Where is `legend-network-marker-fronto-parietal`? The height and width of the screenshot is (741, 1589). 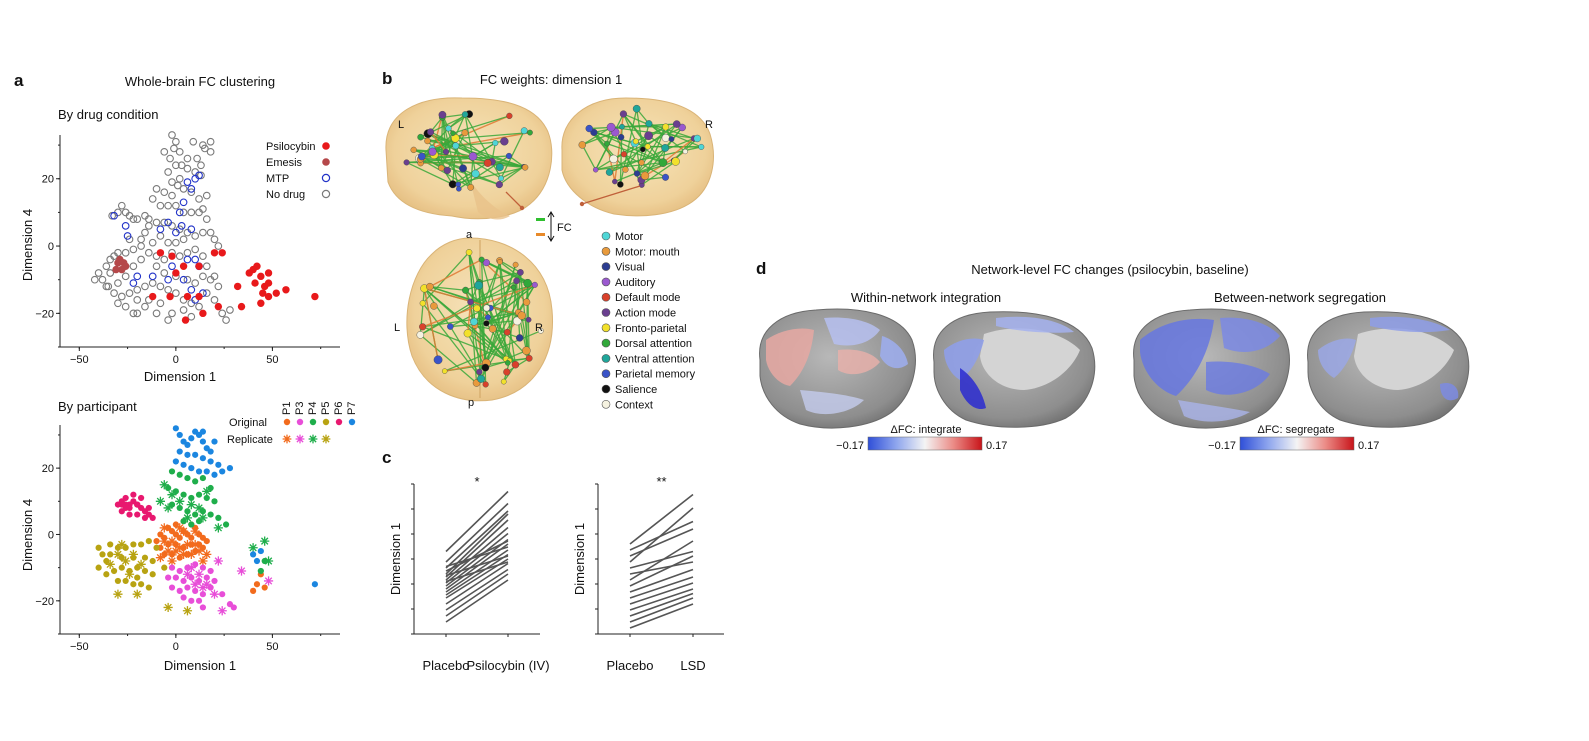
legend-network-marker-fronto-parietal is located at coordinates (606, 328).